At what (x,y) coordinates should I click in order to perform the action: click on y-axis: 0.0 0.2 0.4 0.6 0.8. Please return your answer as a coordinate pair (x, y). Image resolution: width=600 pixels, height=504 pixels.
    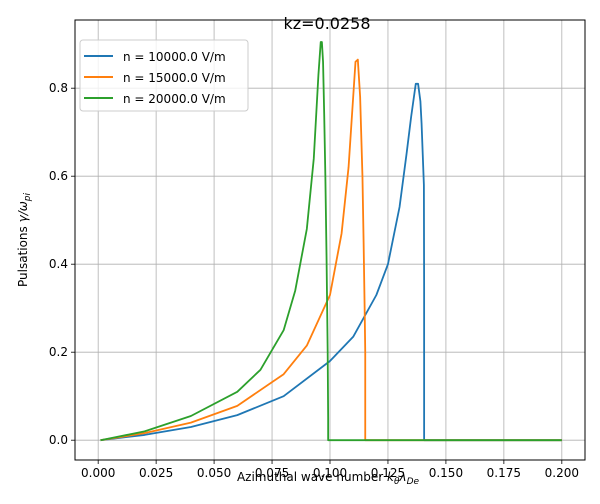
    Looking at the image, I should click on (62, 264).